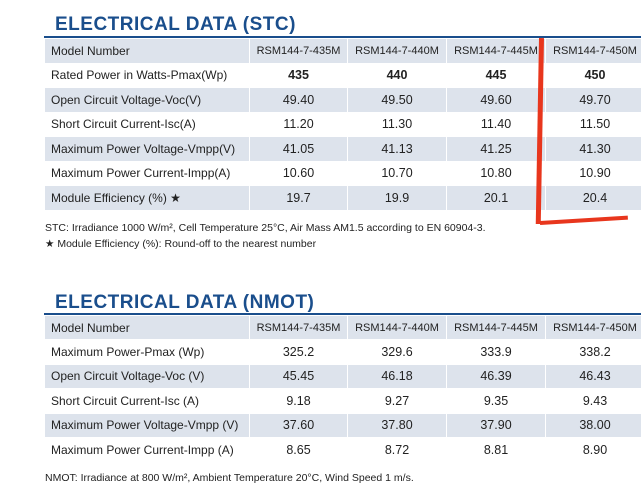  What do you see at coordinates (147, 173) in the screenshot?
I see `row-label: Maximum Power Current-Impp(A)` at bounding box center [147, 173].